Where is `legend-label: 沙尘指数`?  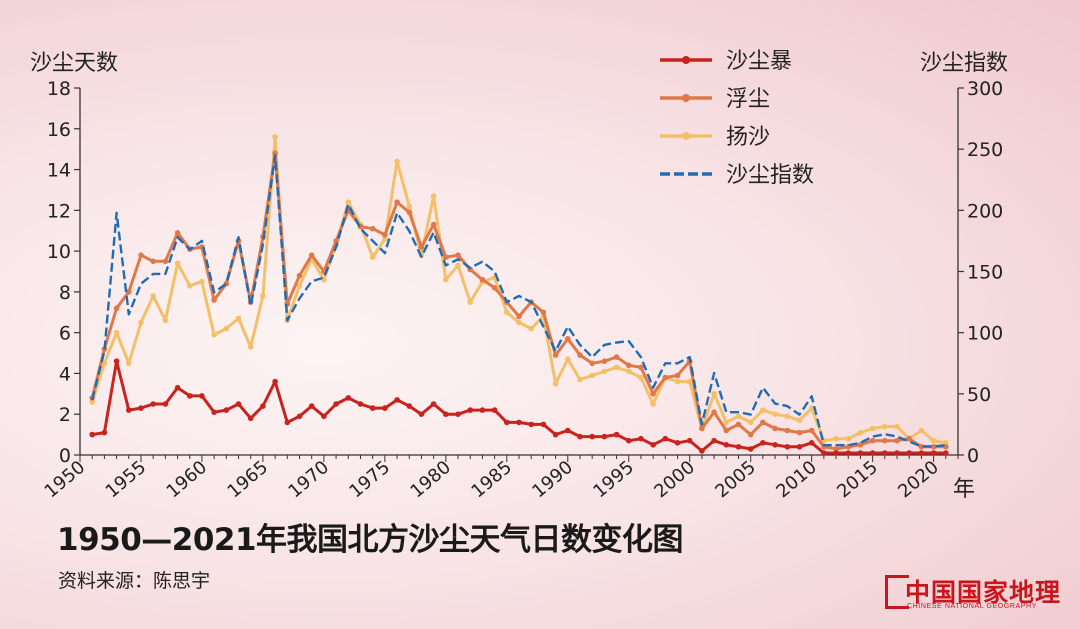
legend-label: 沙尘指数 is located at coordinates (770, 175).